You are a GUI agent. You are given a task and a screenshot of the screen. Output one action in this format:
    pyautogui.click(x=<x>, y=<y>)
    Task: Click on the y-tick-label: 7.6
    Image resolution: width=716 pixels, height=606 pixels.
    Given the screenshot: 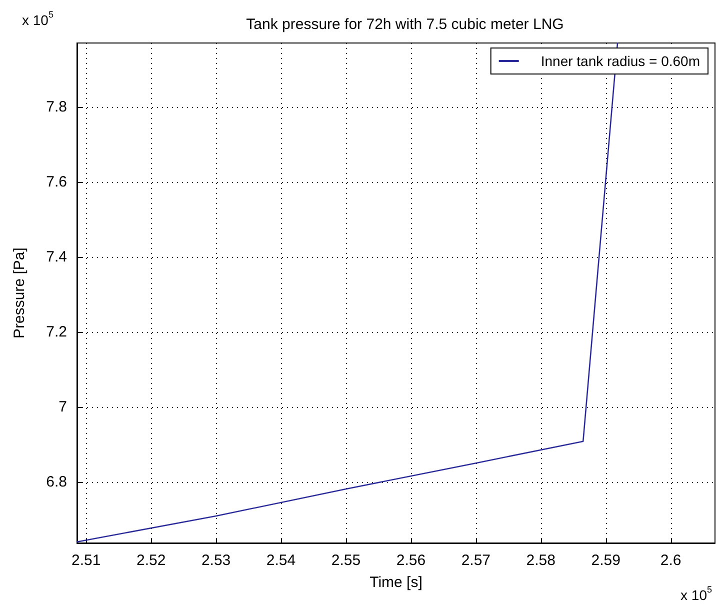 What is the action you would take?
    pyautogui.click(x=56, y=181)
    